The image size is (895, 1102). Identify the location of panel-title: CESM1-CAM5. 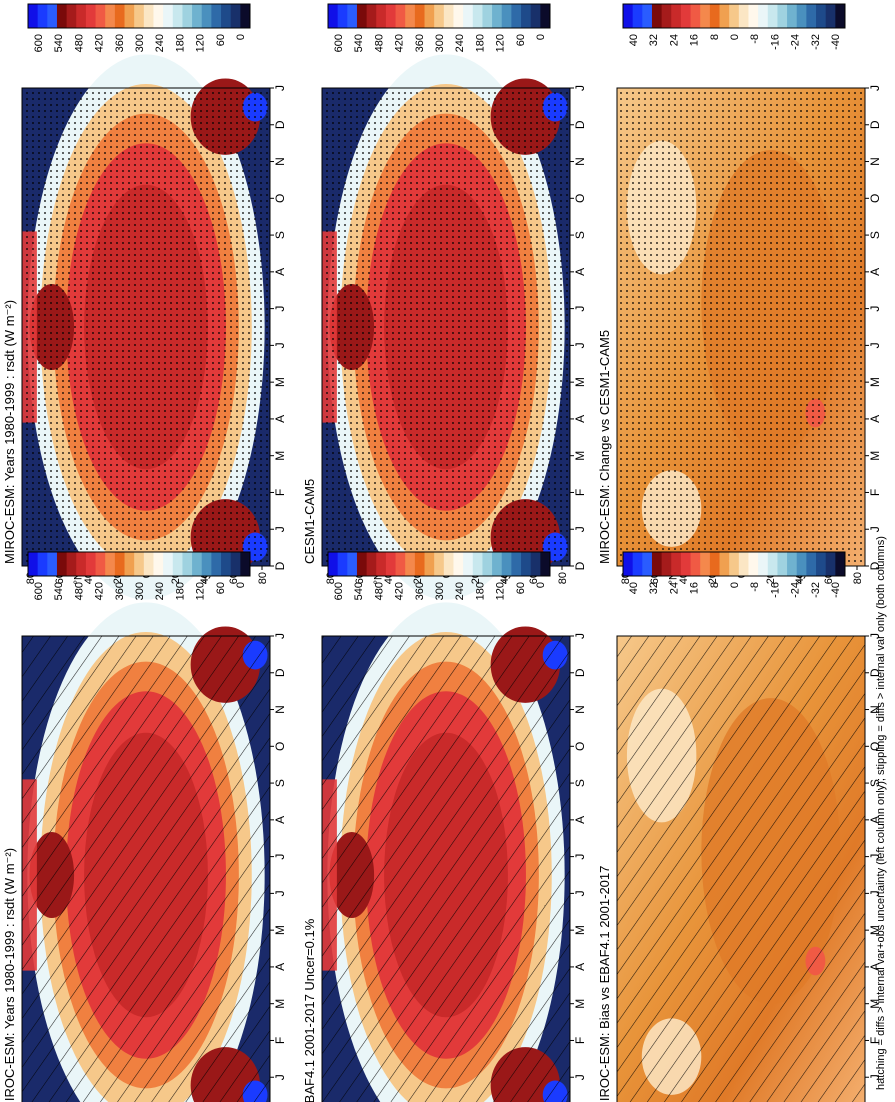
(309, 521).